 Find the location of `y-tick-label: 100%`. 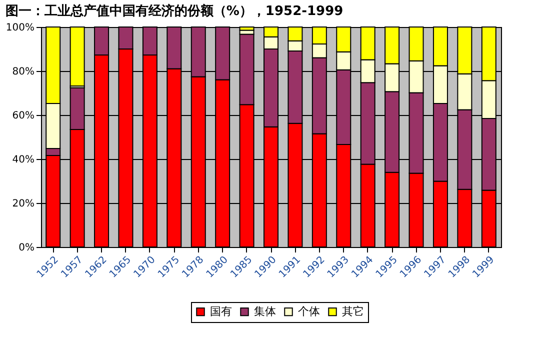

y-tick-label: 100% is located at coordinates (20, 28).